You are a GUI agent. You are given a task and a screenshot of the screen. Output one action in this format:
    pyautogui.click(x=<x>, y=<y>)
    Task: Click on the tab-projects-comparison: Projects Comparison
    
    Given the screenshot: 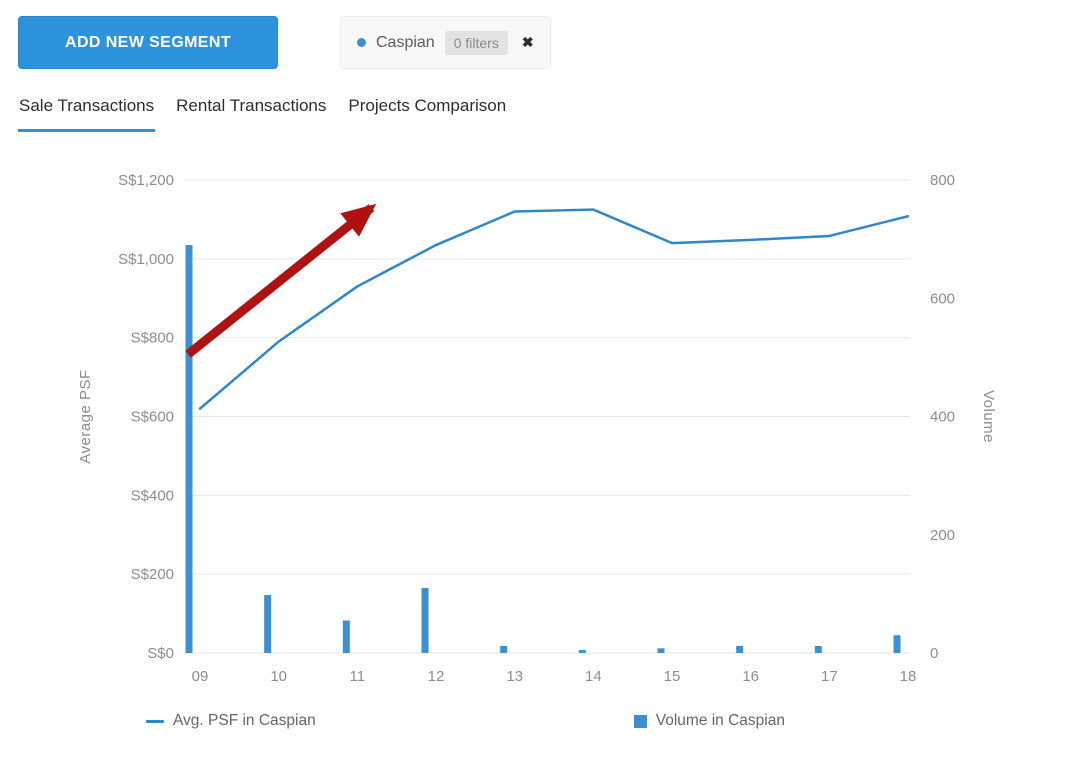 What is the action you would take?
    pyautogui.click(x=427, y=105)
    